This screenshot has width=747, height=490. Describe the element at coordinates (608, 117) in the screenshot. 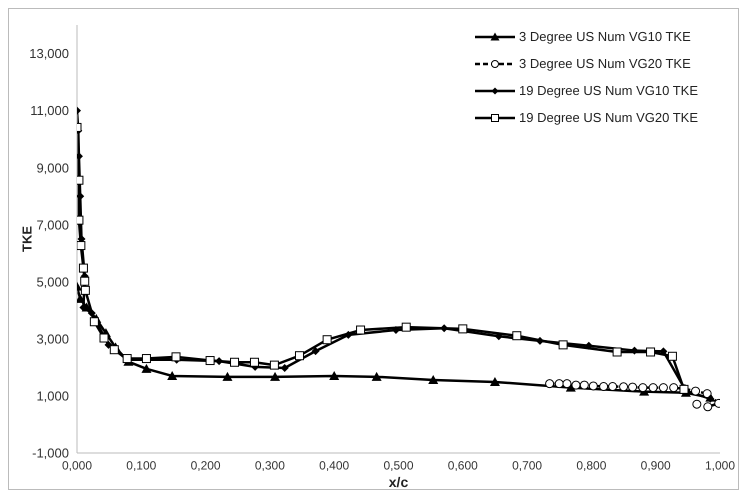

I see `legend-label: 19 Degree US Num VG20 TKE` at that location.